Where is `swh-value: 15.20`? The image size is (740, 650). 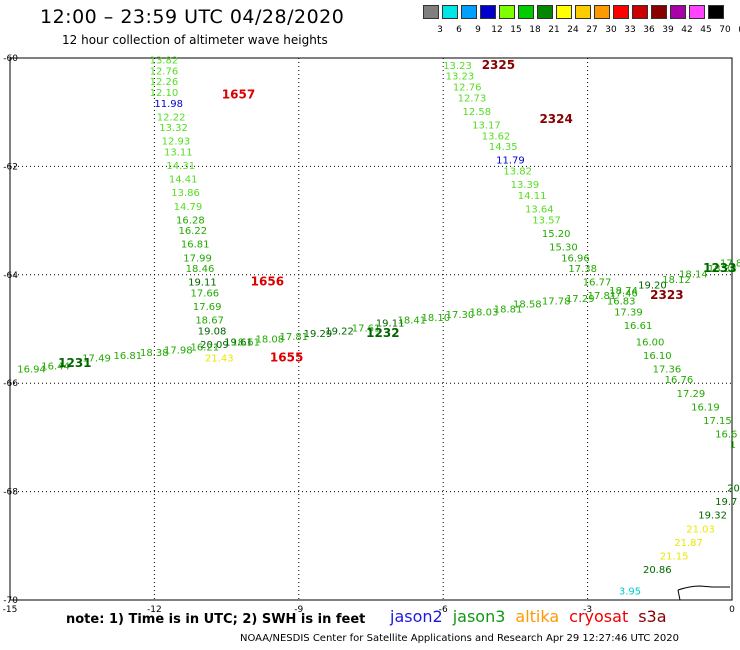
swh-value: 15.20 is located at coordinates (556, 234).